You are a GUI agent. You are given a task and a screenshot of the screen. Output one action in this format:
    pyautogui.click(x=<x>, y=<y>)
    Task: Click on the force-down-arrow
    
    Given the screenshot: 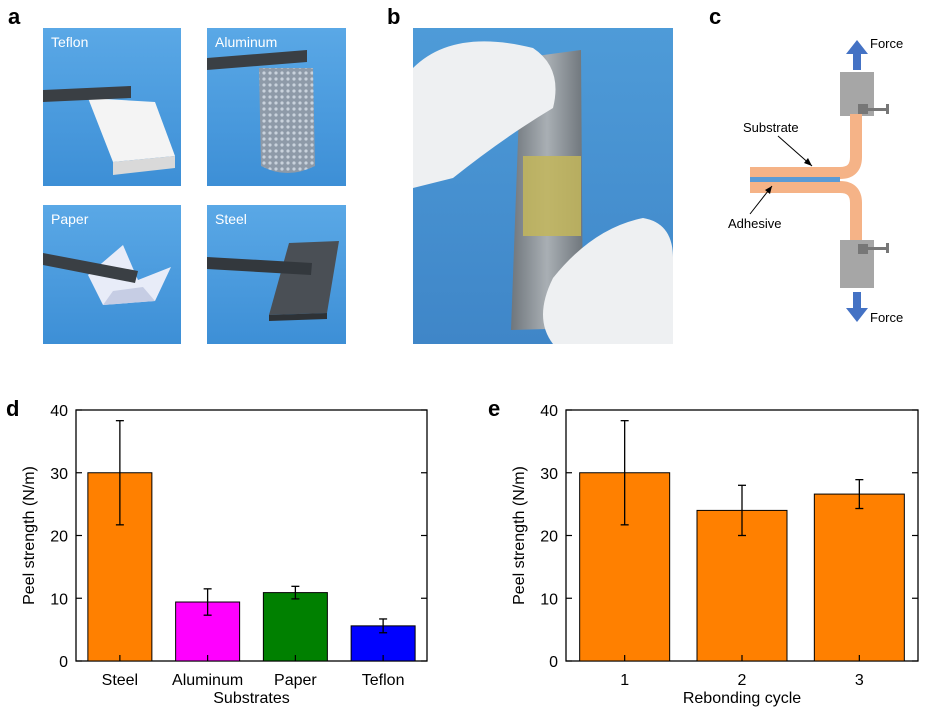 What is the action you would take?
    pyautogui.click(x=857, y=307)
    